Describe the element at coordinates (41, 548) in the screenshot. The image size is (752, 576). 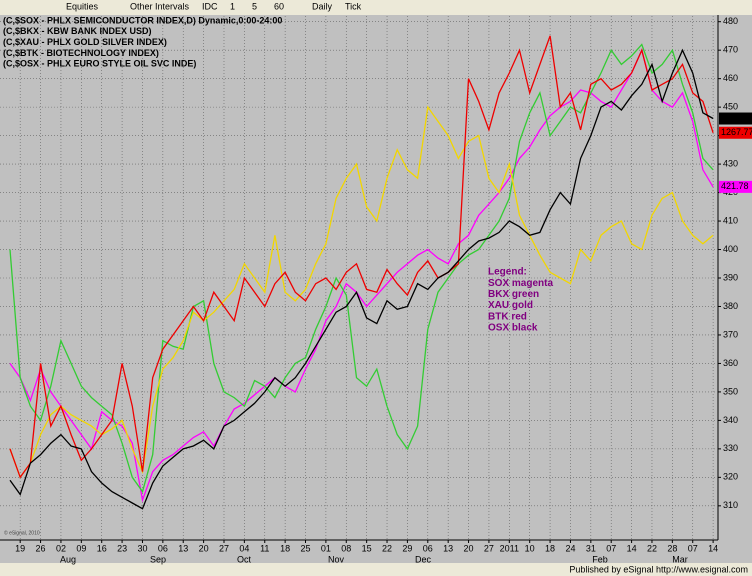
I see `x-tick-label: 26` at that location.